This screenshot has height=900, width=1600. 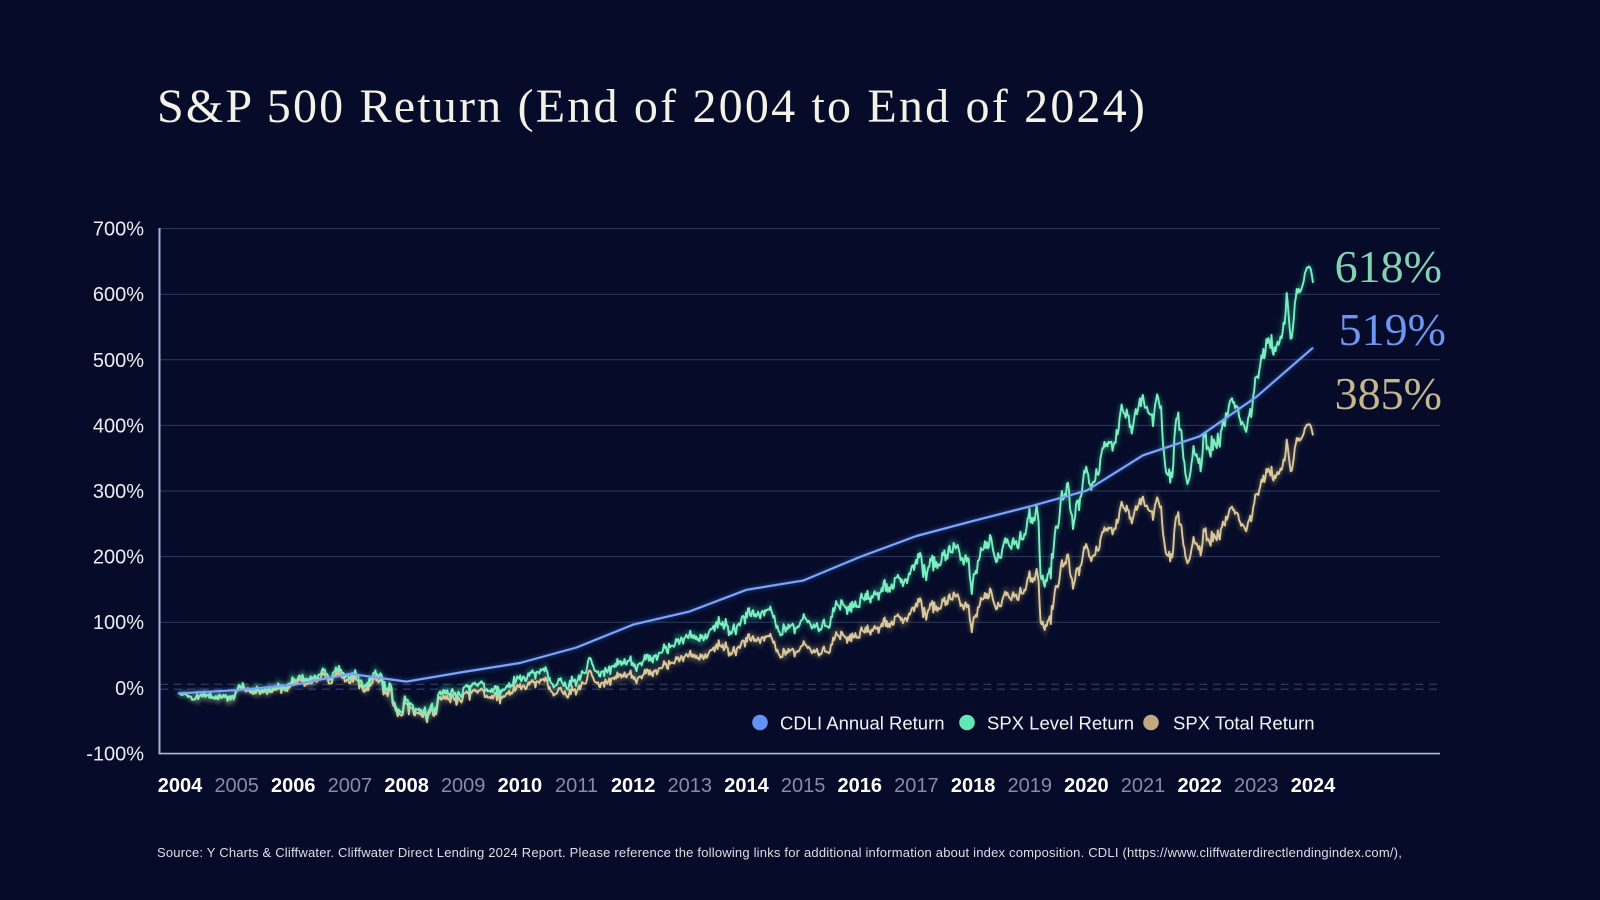 What do you see at coordinates (118, 230) in the screenshot?
I see `svg-text: 700%` at bounding box center [118, 230].